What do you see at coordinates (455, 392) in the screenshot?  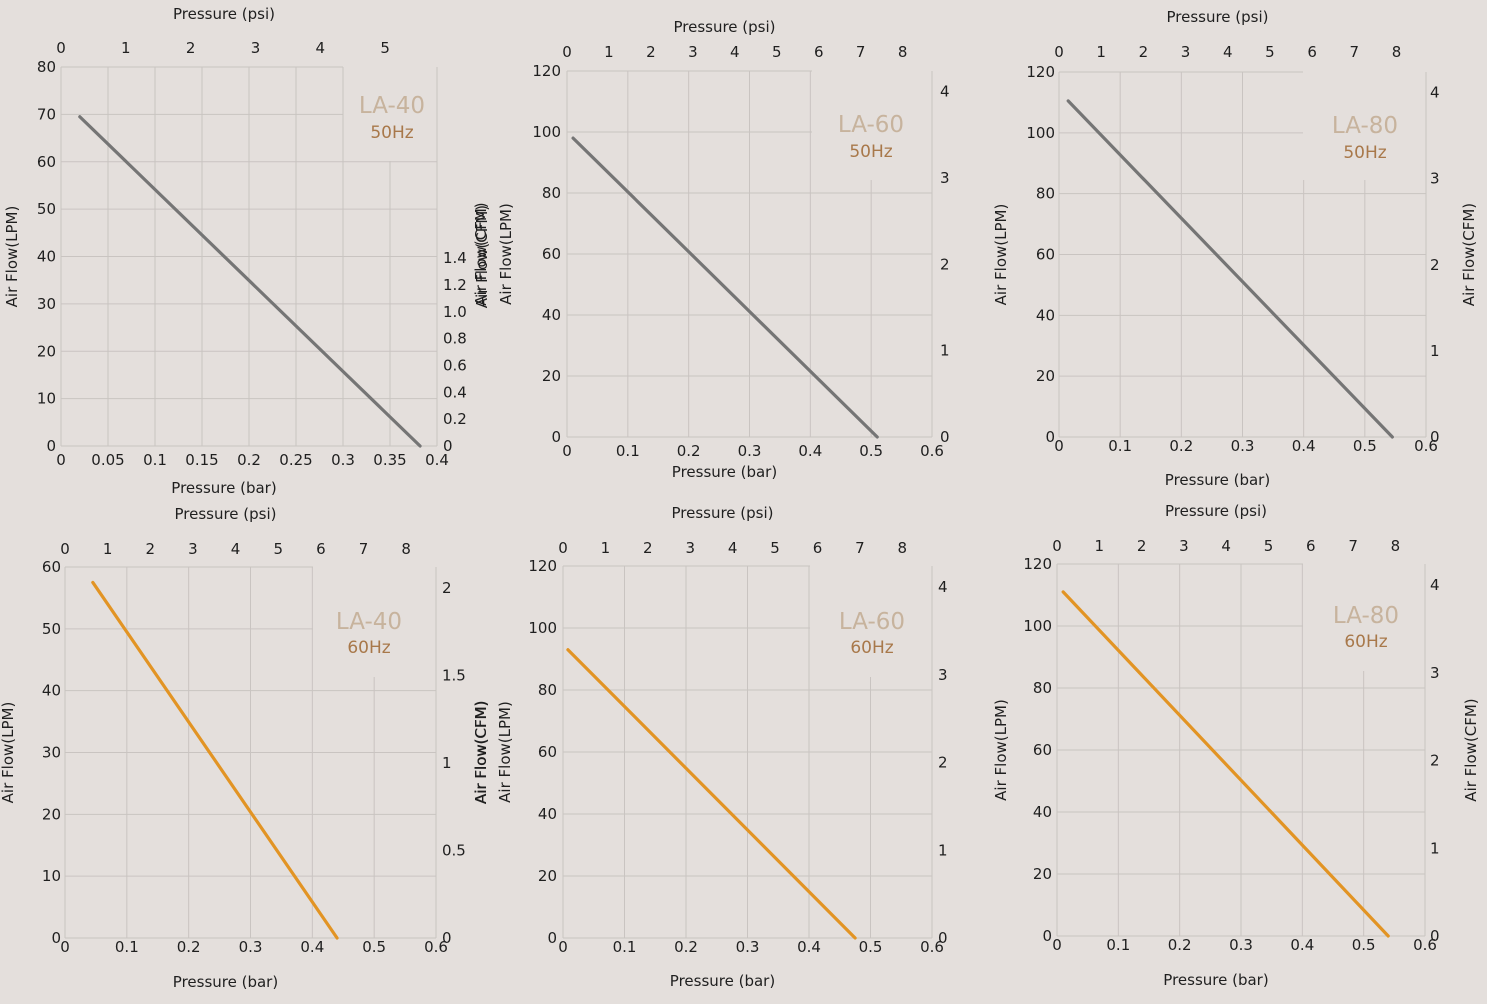 I see `y2-tick-label: 0.4` at bounding box center [455, 392].